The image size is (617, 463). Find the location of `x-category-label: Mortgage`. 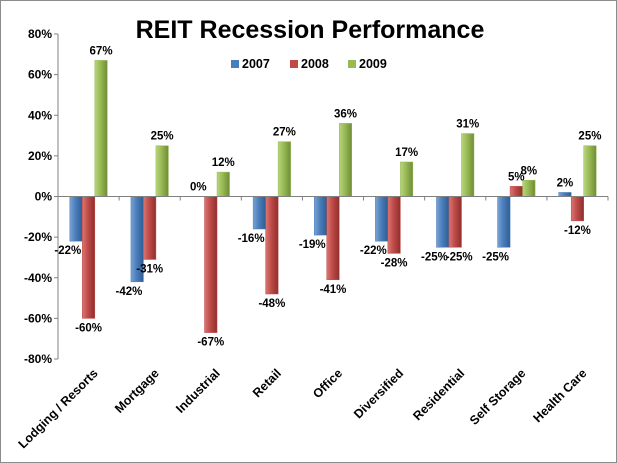

x-category-label: Mortgage is located at coordinates (137, 391).